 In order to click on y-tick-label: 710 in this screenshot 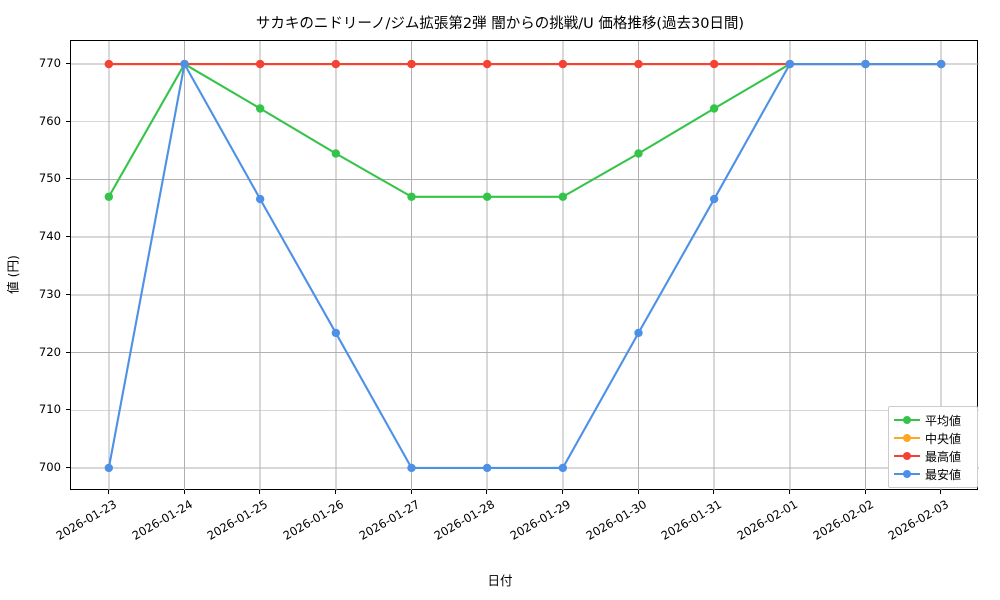, I will do `click(49, 409)`.